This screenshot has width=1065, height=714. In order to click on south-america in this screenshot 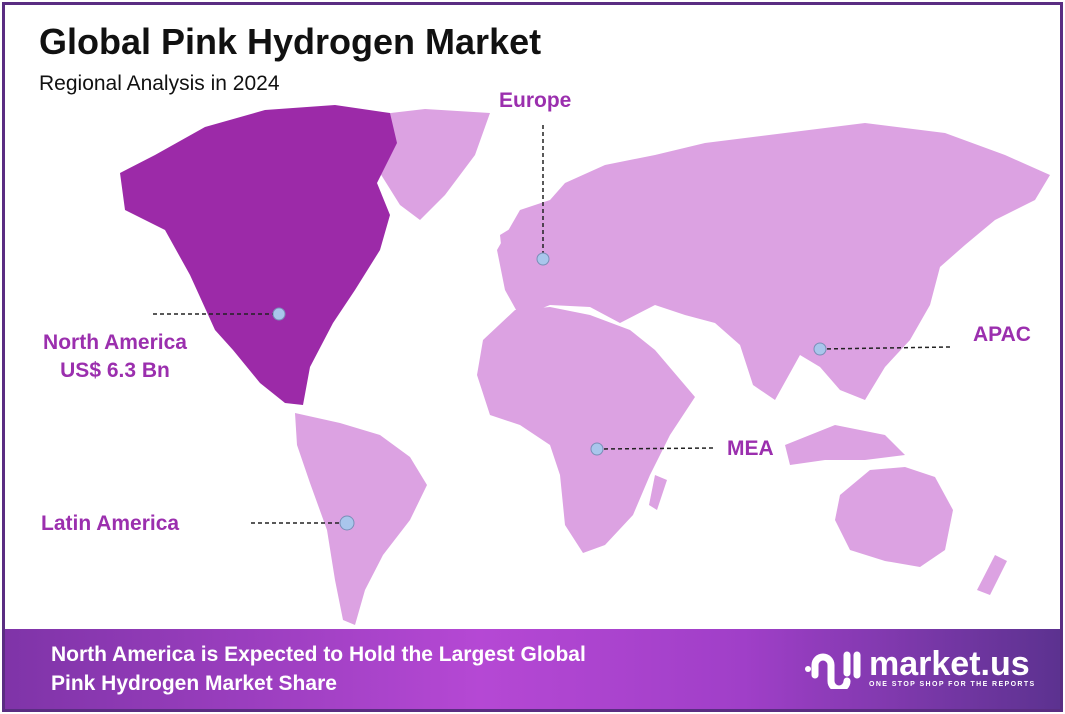, I will do `click(361, 519)`.